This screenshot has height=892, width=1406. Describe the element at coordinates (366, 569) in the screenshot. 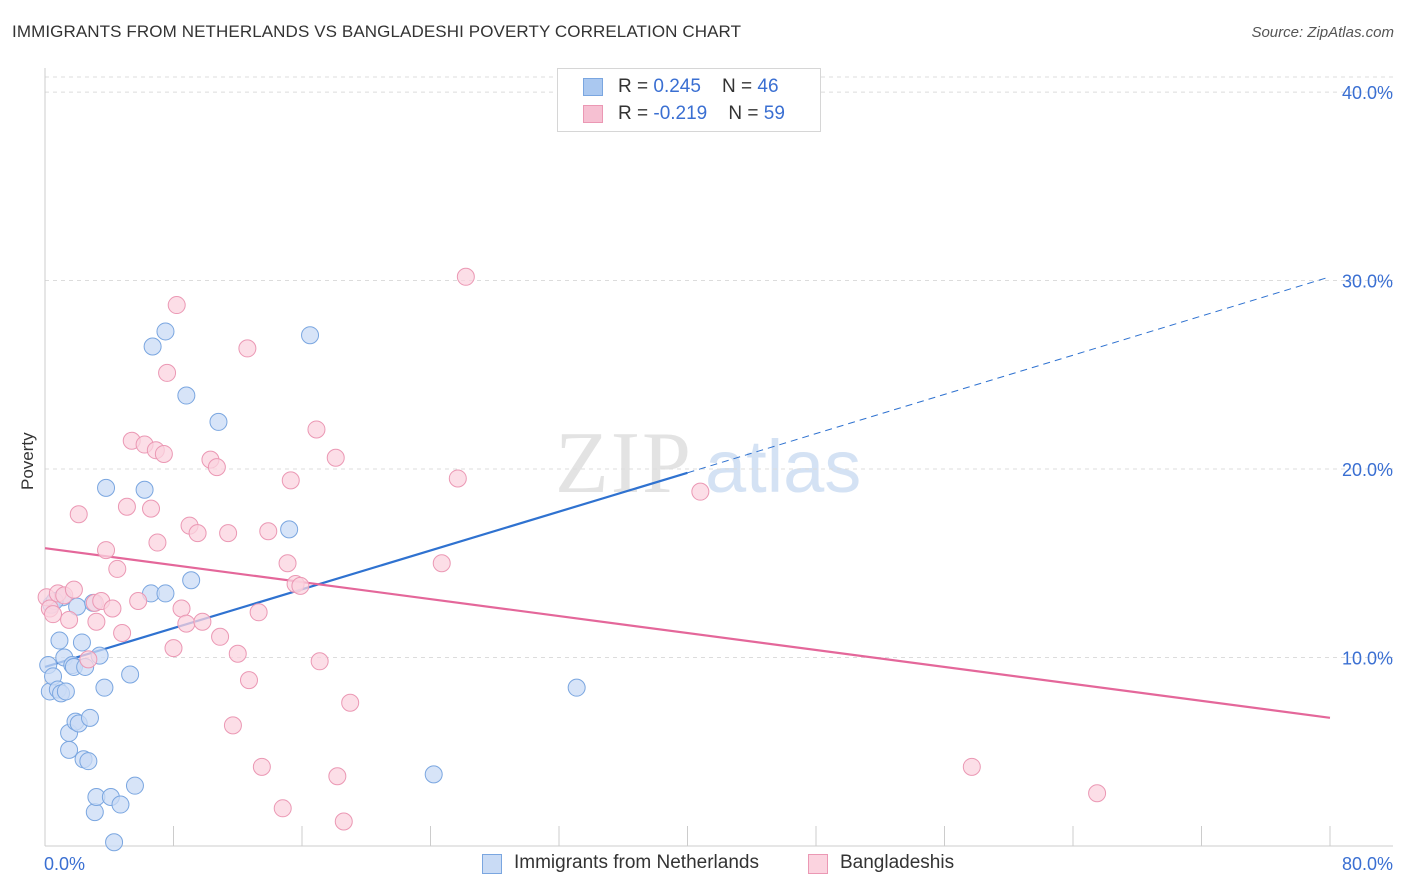

I see `trend-line-netherlands` at that location.